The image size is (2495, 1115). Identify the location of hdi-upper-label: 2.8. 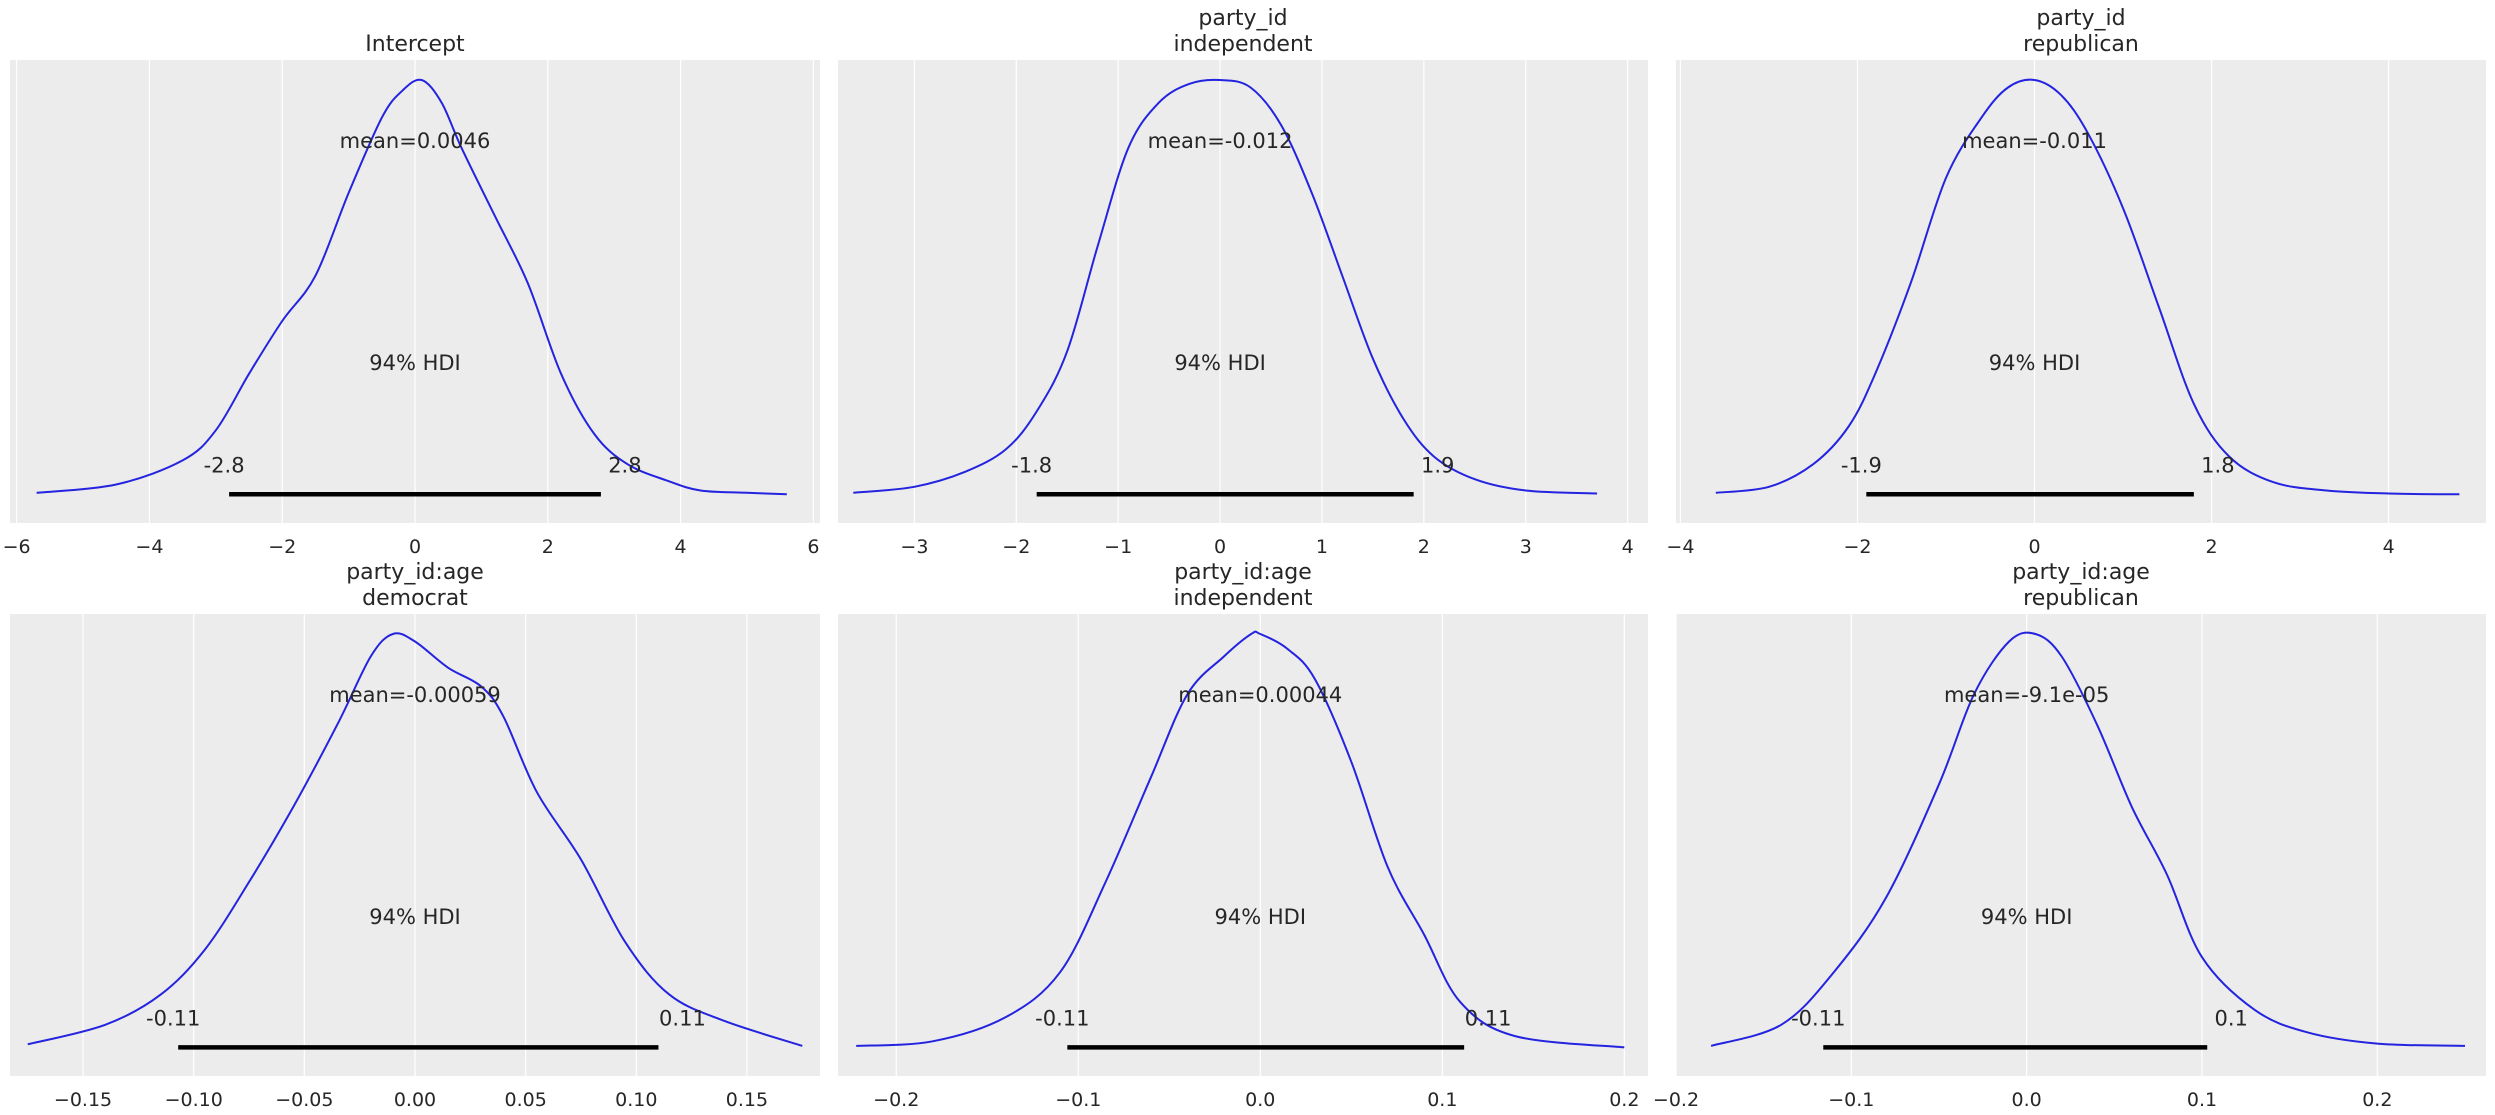
(624, 465).